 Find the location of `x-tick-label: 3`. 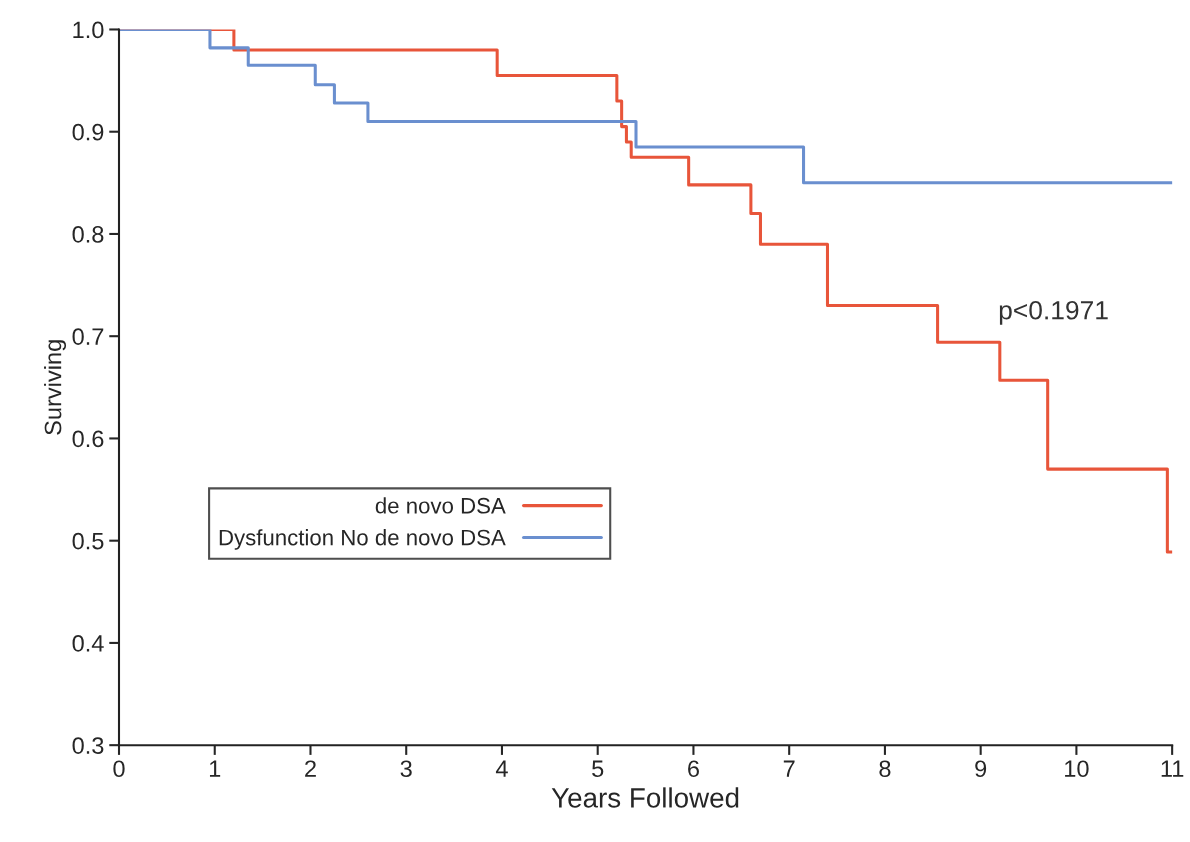

x-tick-label: 3 is located at coordinates (406, 769).